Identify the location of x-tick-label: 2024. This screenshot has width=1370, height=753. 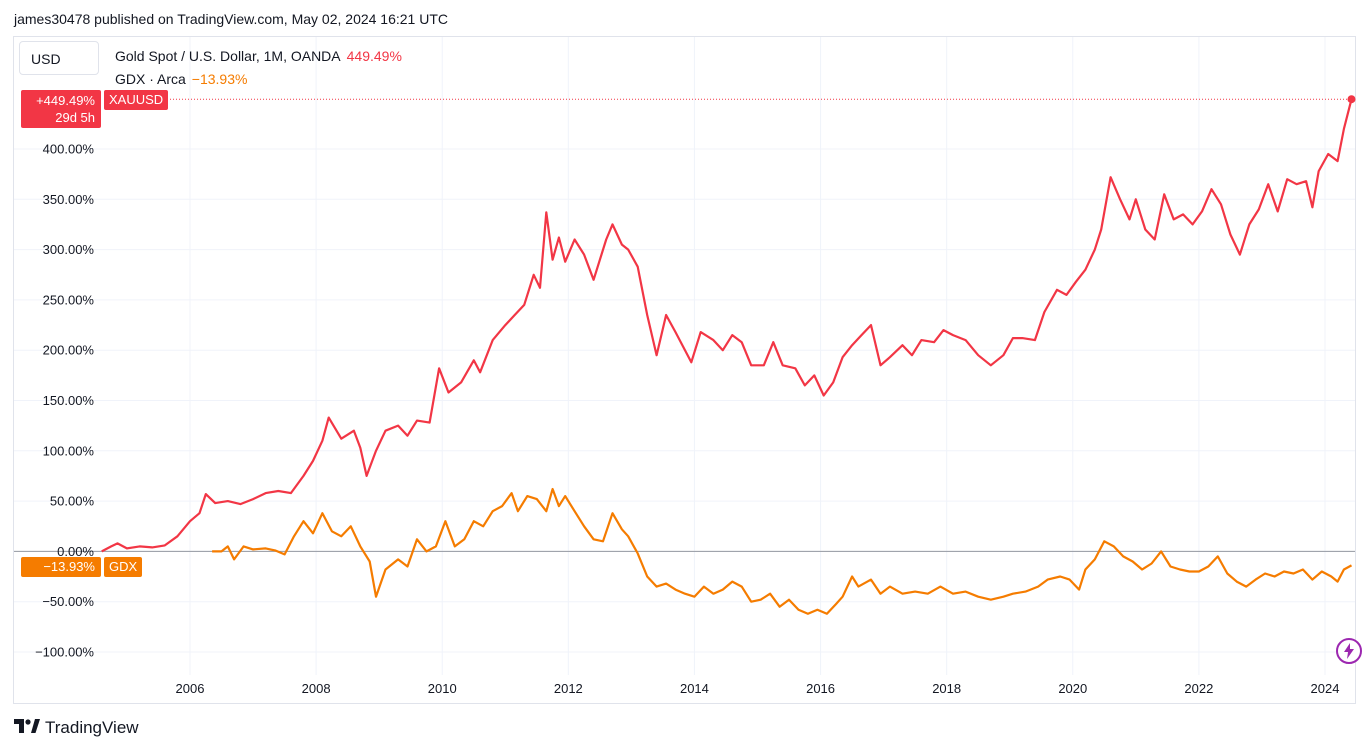
(1325, 688).